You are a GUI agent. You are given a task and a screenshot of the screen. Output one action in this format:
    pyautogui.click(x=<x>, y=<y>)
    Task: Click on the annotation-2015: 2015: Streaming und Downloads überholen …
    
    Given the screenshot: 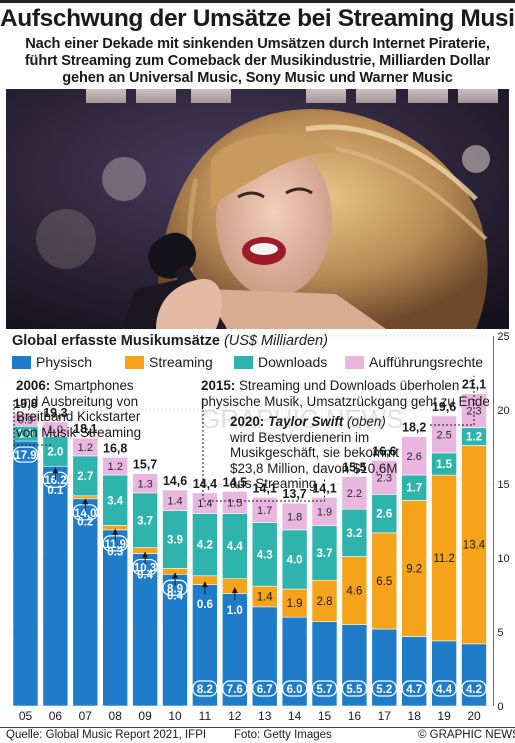 What is the action you would take?
    pyautogui.click(x=345, y=393)
    